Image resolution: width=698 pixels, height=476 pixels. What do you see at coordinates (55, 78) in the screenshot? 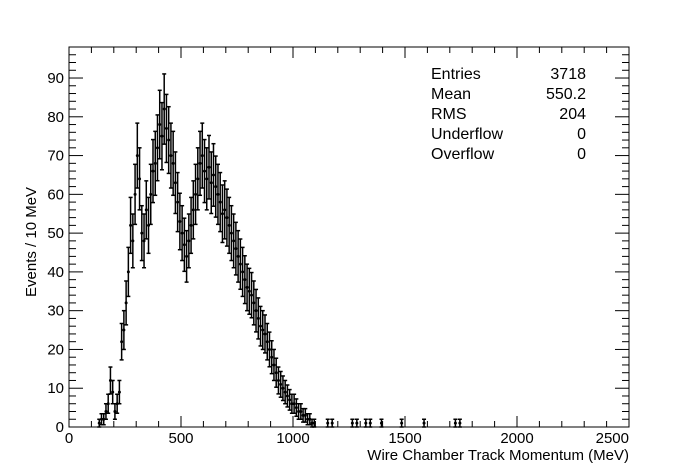
I see `y-tick-label: 90` at bounding box center [55, 78].